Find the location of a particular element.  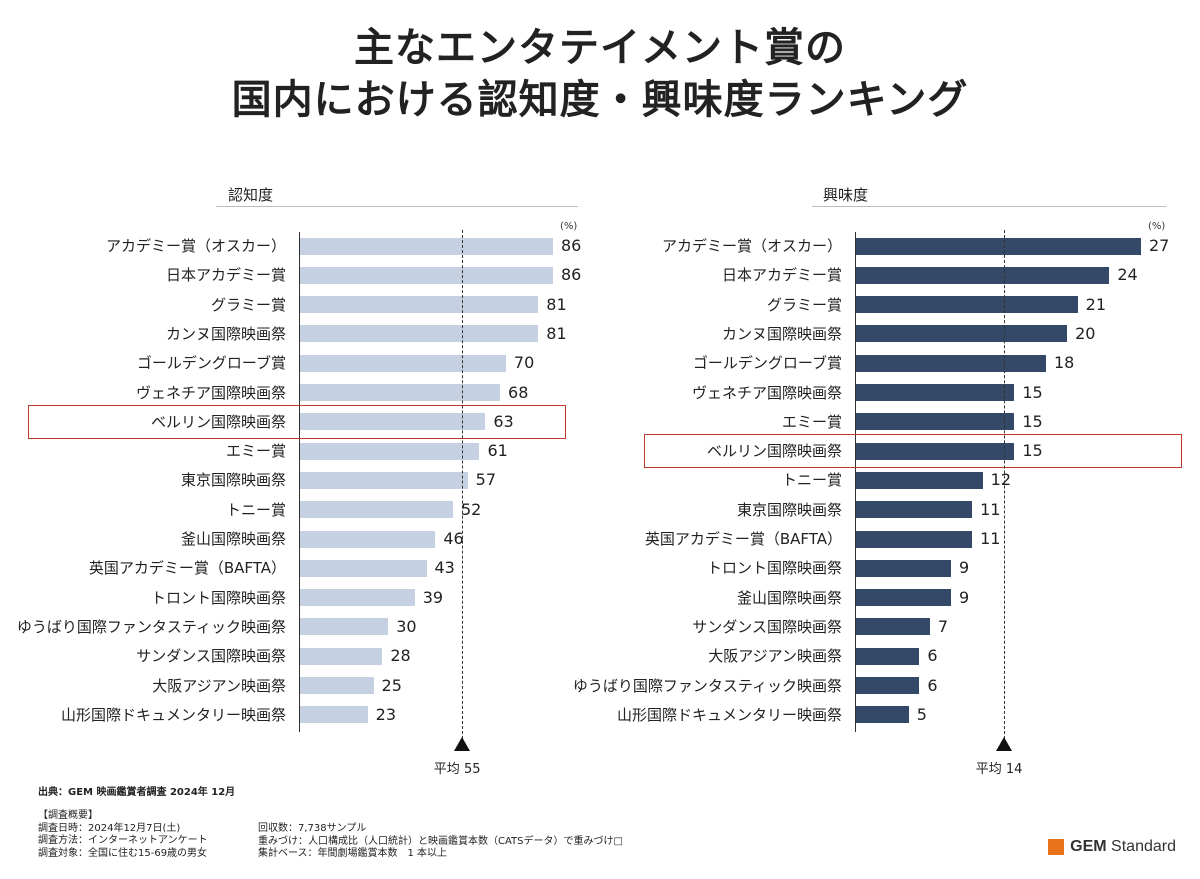

average-value: 14 is located at coordinates (1014, 769).